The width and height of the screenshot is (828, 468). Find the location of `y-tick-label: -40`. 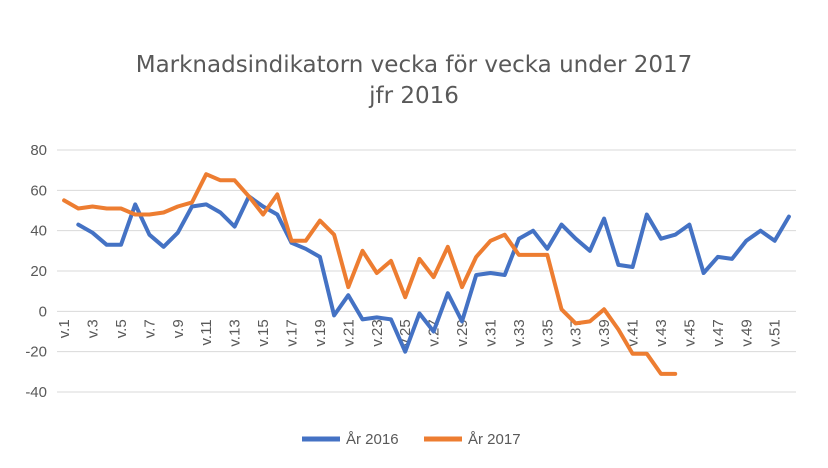

y-tick-label: -40 is located at coordinates (36, 392).